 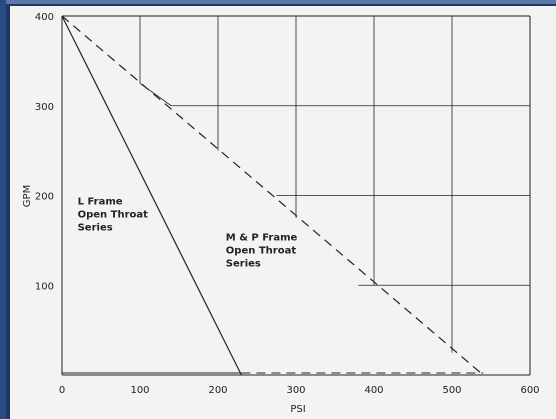 What do you see at coordinates (27, 196) in the screenshot?
I see `y-axis-label: GPM` at bounding box center [27, 196].